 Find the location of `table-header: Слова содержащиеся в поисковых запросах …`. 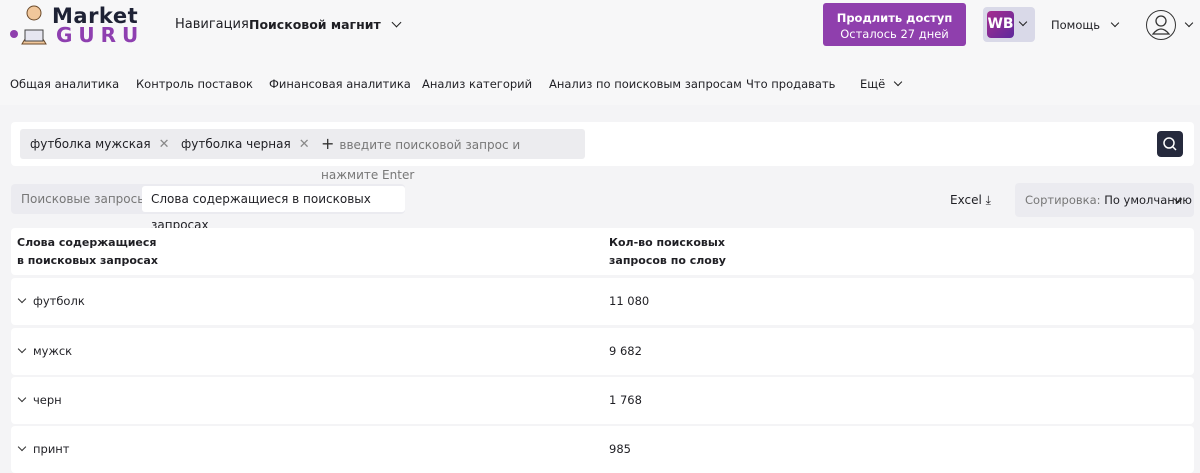

table-header: Слова содержащиеся в поисковых запросах … is located at coordinates (602, 251).